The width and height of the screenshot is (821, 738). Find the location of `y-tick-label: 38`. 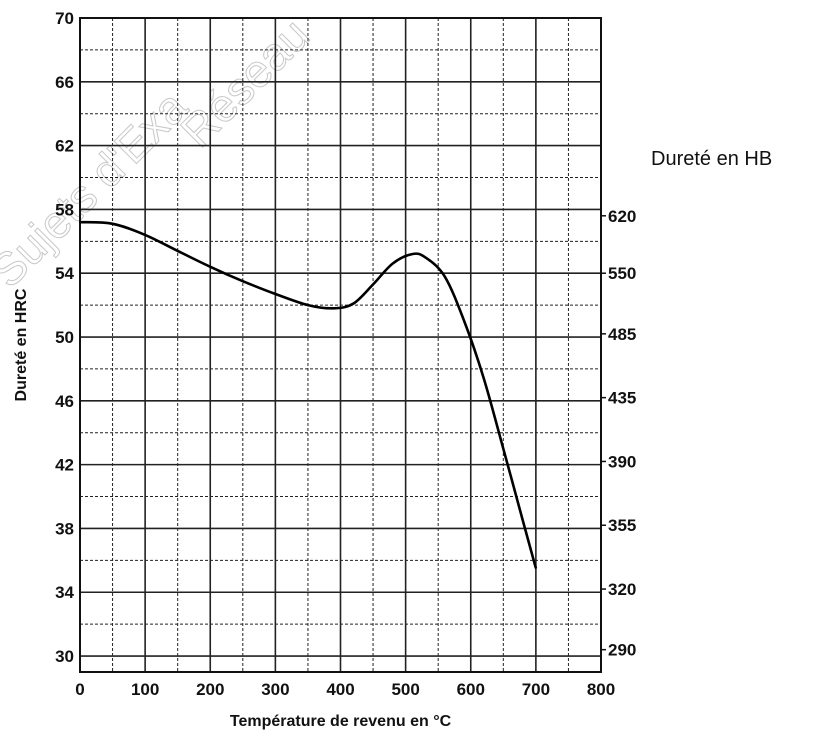

y-tick-label: 38 is located at coordinates (64, 528).